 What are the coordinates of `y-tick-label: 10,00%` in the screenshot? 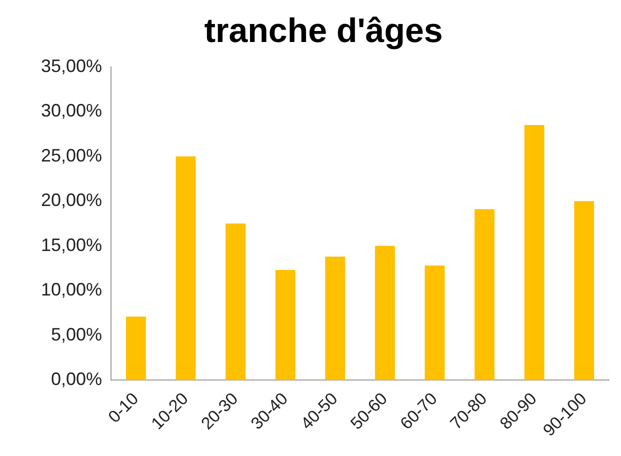 It's located at (71, 290).